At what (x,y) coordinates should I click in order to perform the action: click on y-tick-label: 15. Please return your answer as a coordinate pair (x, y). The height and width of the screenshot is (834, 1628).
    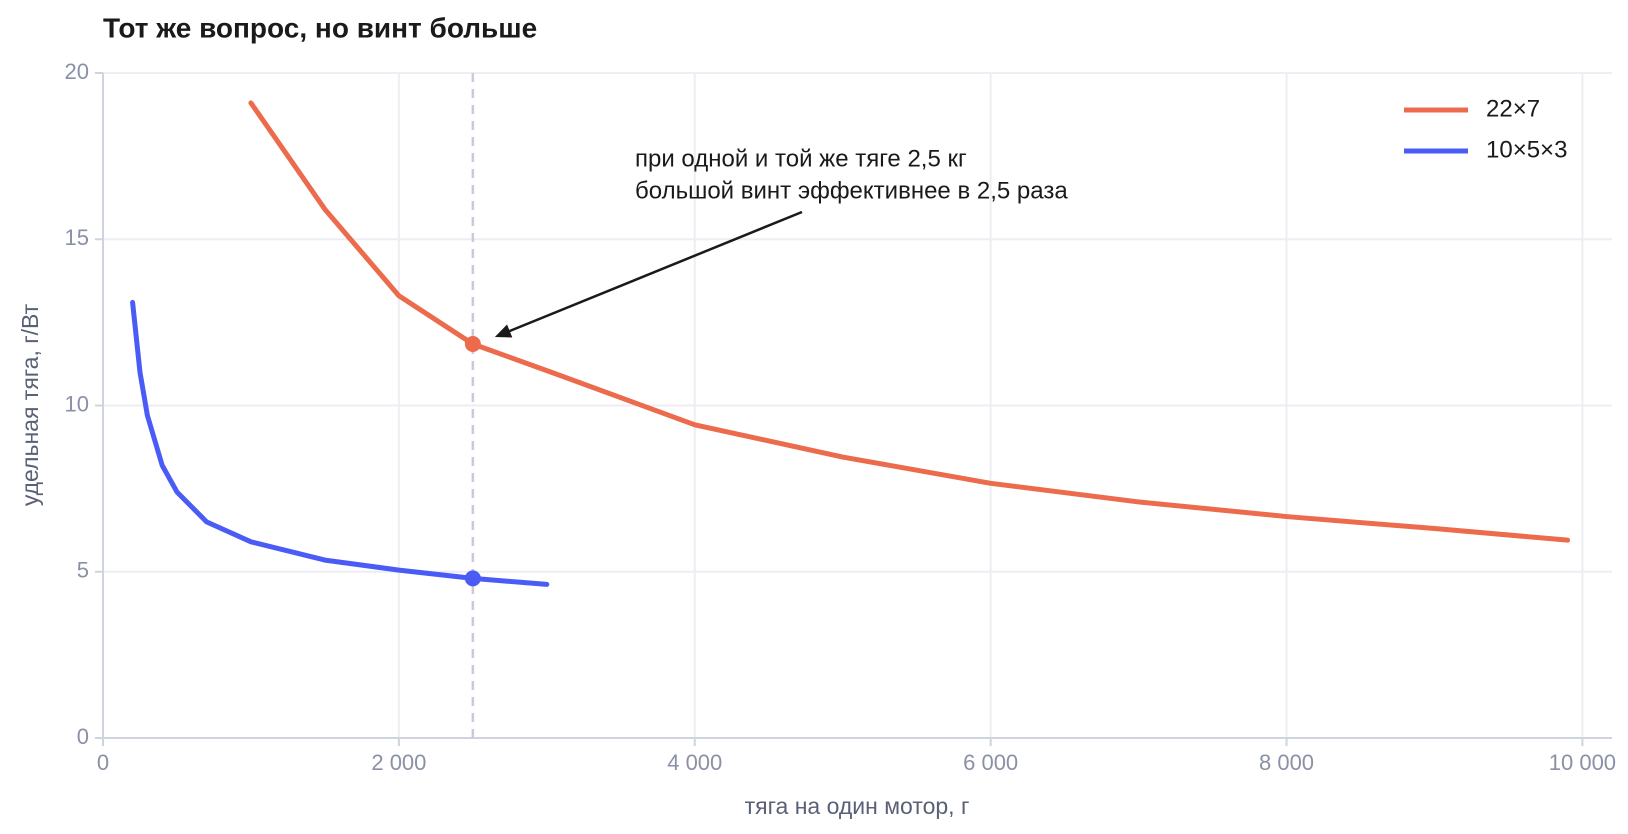
    Looking at the image, I should click on (77, 237).